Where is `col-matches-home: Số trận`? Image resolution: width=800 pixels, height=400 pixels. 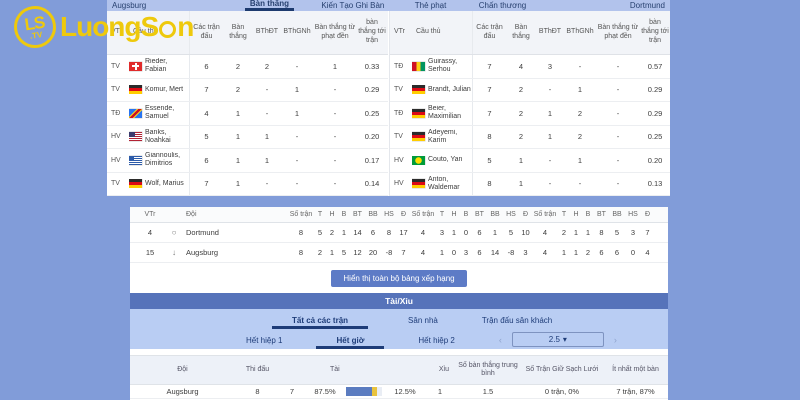 col-matches-home: Số trận is located at coordinates (423, 214).